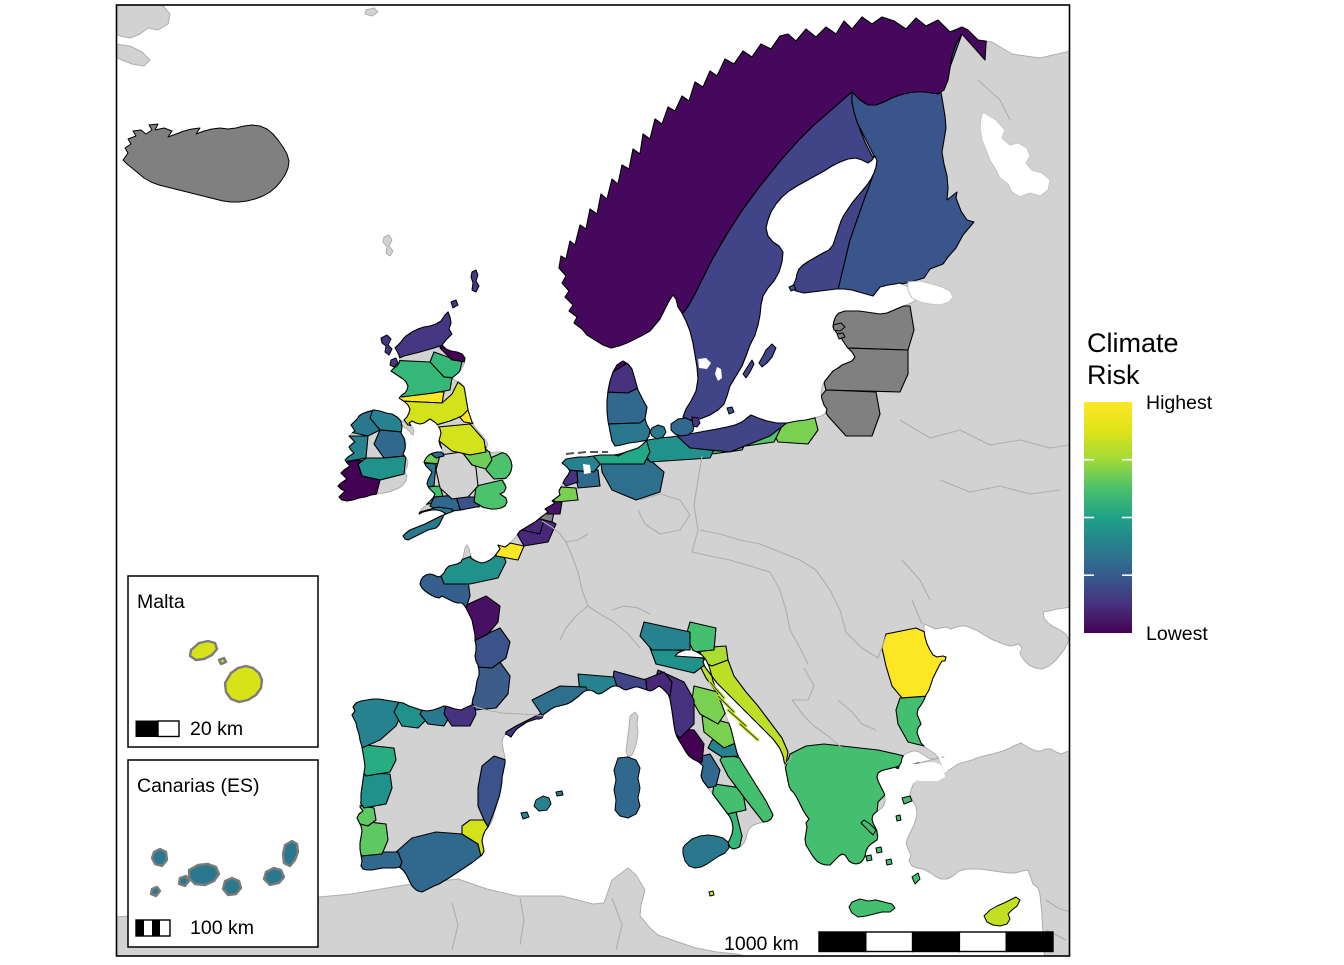 The width and height of the screenshot is (1344, 965). I want to click on svg-text: Highest, so click(1179, 403).